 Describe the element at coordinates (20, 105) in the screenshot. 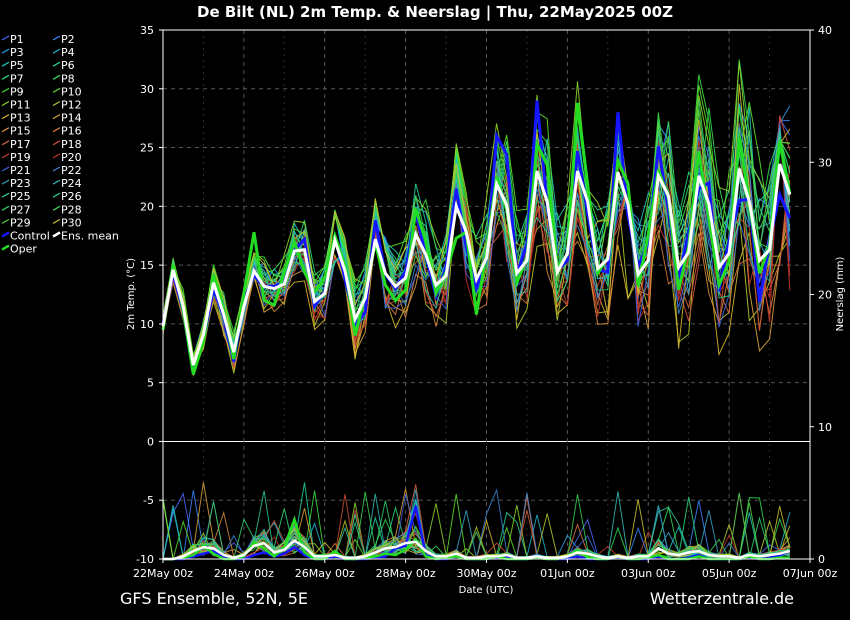

I see `legend-label: P11` at that location.